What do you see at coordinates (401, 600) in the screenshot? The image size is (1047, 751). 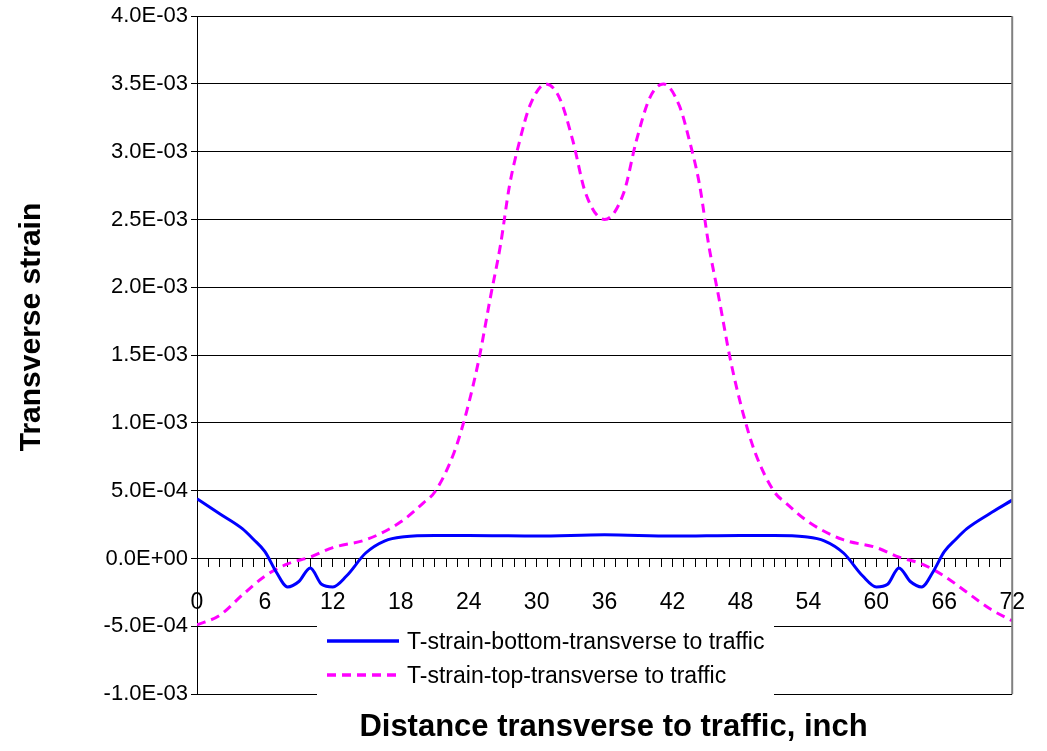 I see `x-tick-label: 18` at bounding box center [401, 600].